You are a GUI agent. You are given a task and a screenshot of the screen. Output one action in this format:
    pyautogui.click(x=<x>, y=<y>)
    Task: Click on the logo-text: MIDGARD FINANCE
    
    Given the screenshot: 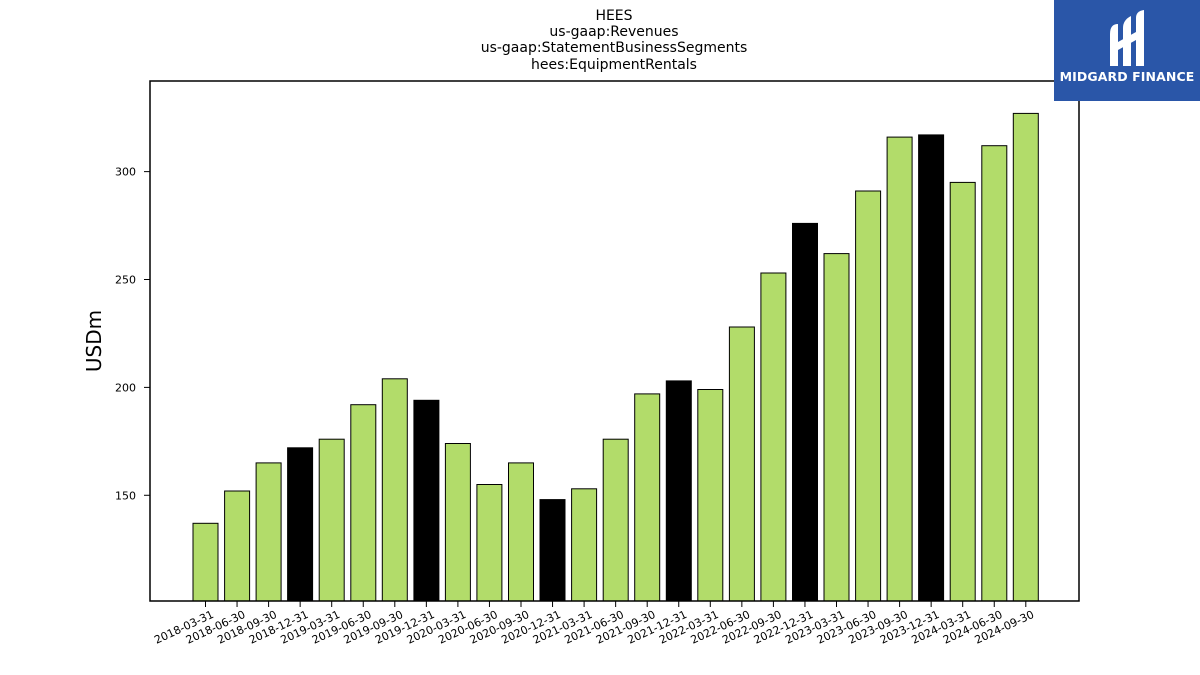 What is the action you would take?
    pyautogui.click(x=1127, y=76)
    